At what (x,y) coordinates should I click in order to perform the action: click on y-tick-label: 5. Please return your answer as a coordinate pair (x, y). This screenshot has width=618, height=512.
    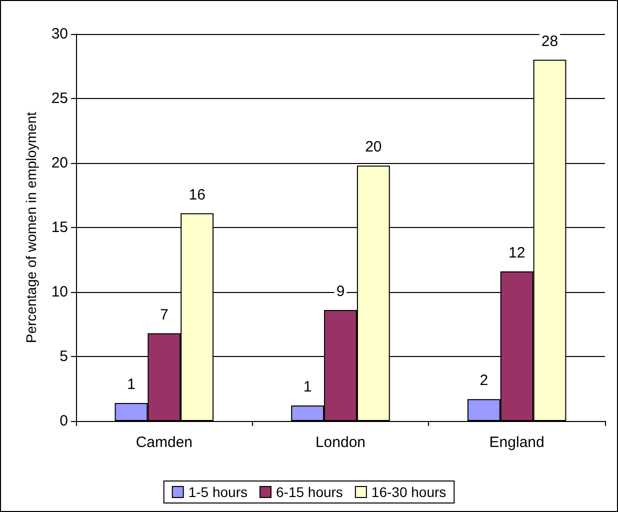
    Looking at the image, I should click on (64, 356).